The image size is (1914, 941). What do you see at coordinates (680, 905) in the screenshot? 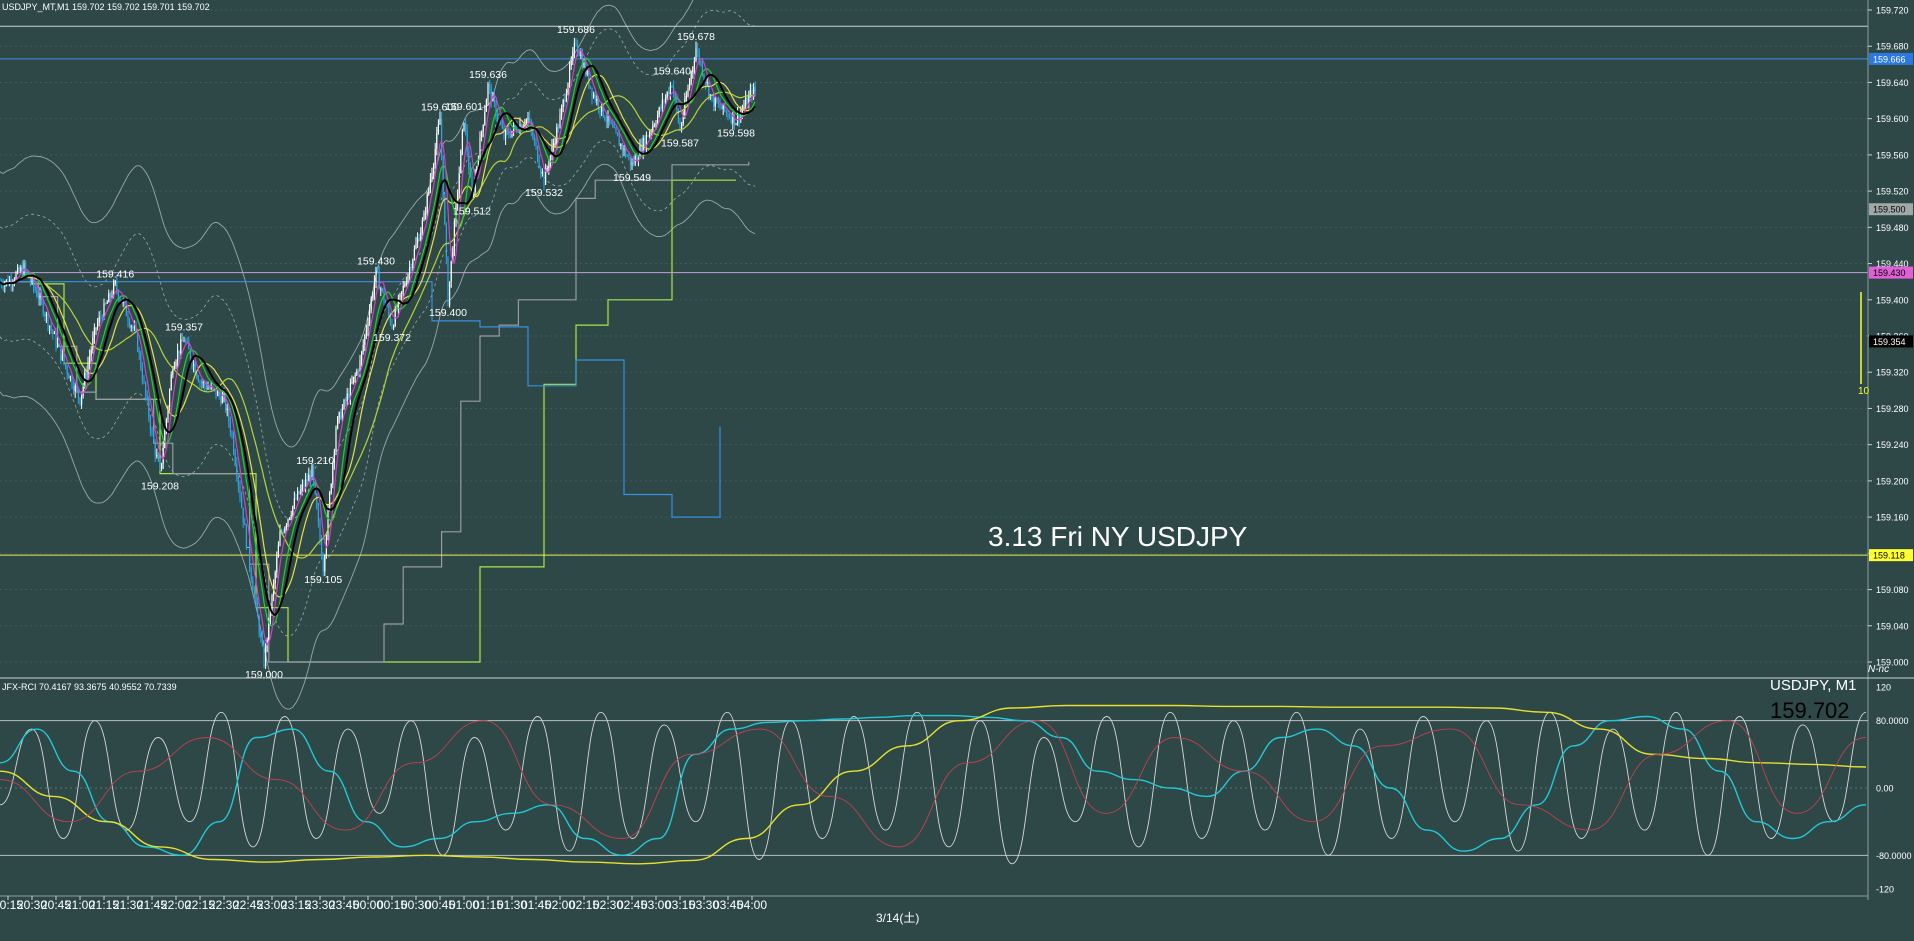
I see `time-tick-label: 03:15` at bounding box center [680, 905].